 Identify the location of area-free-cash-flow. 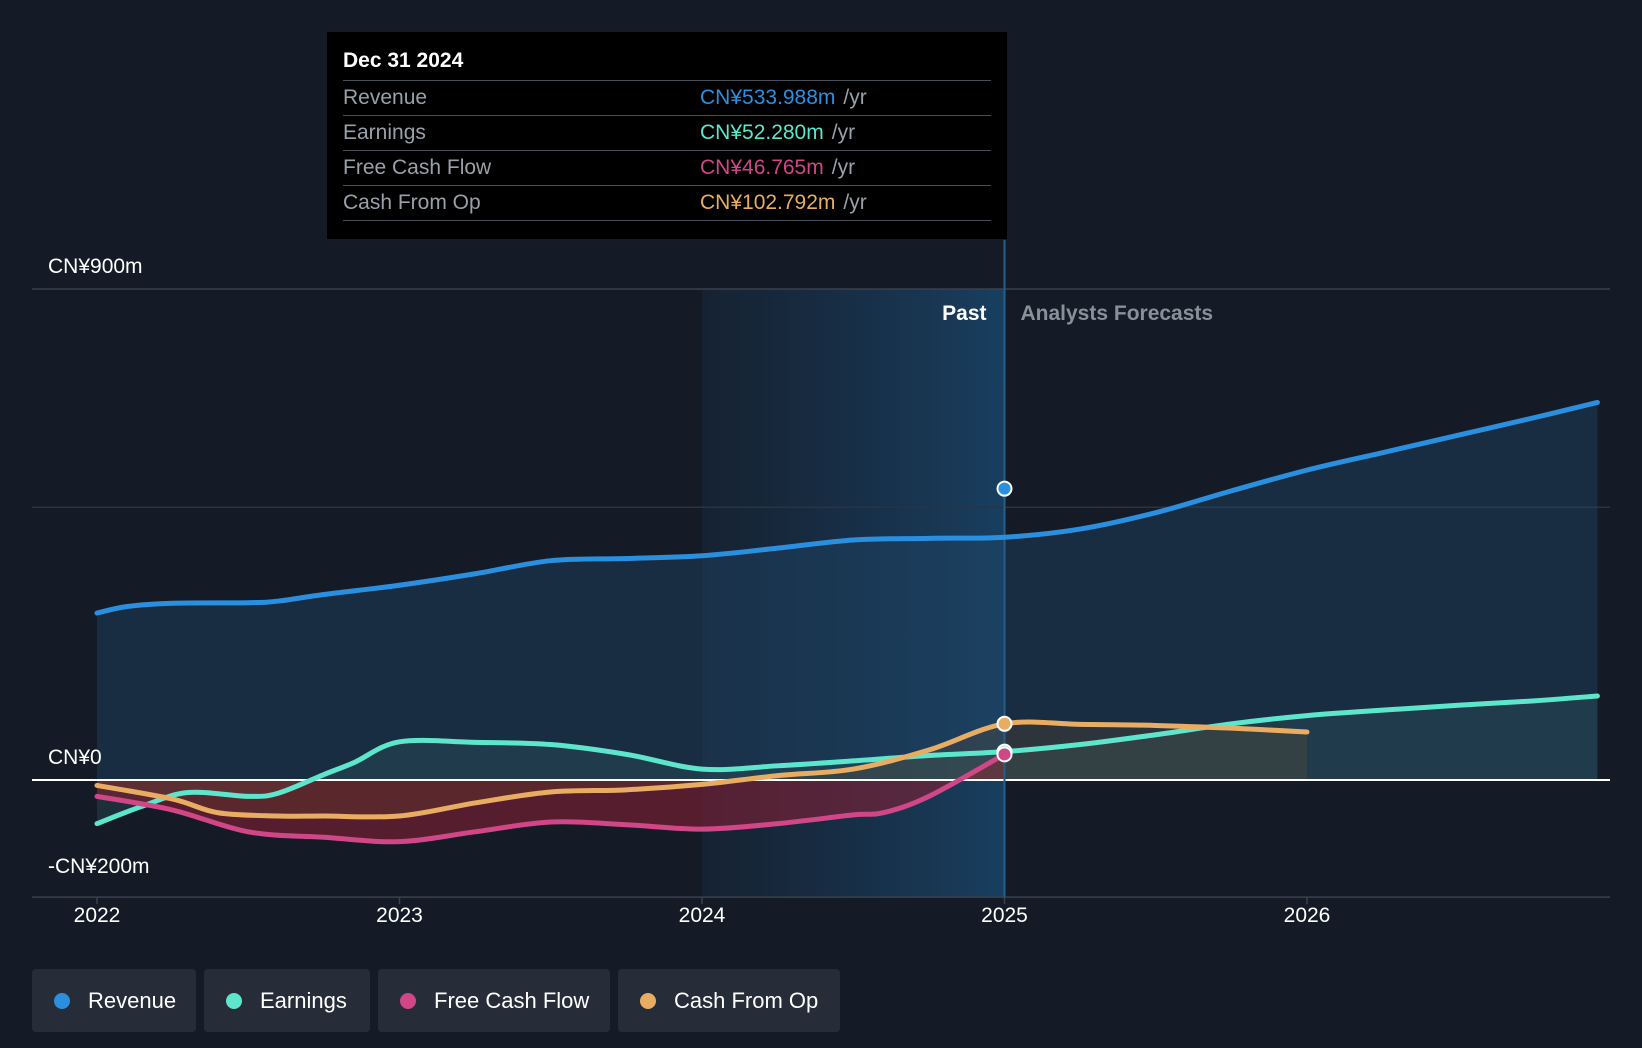
(551, 798).